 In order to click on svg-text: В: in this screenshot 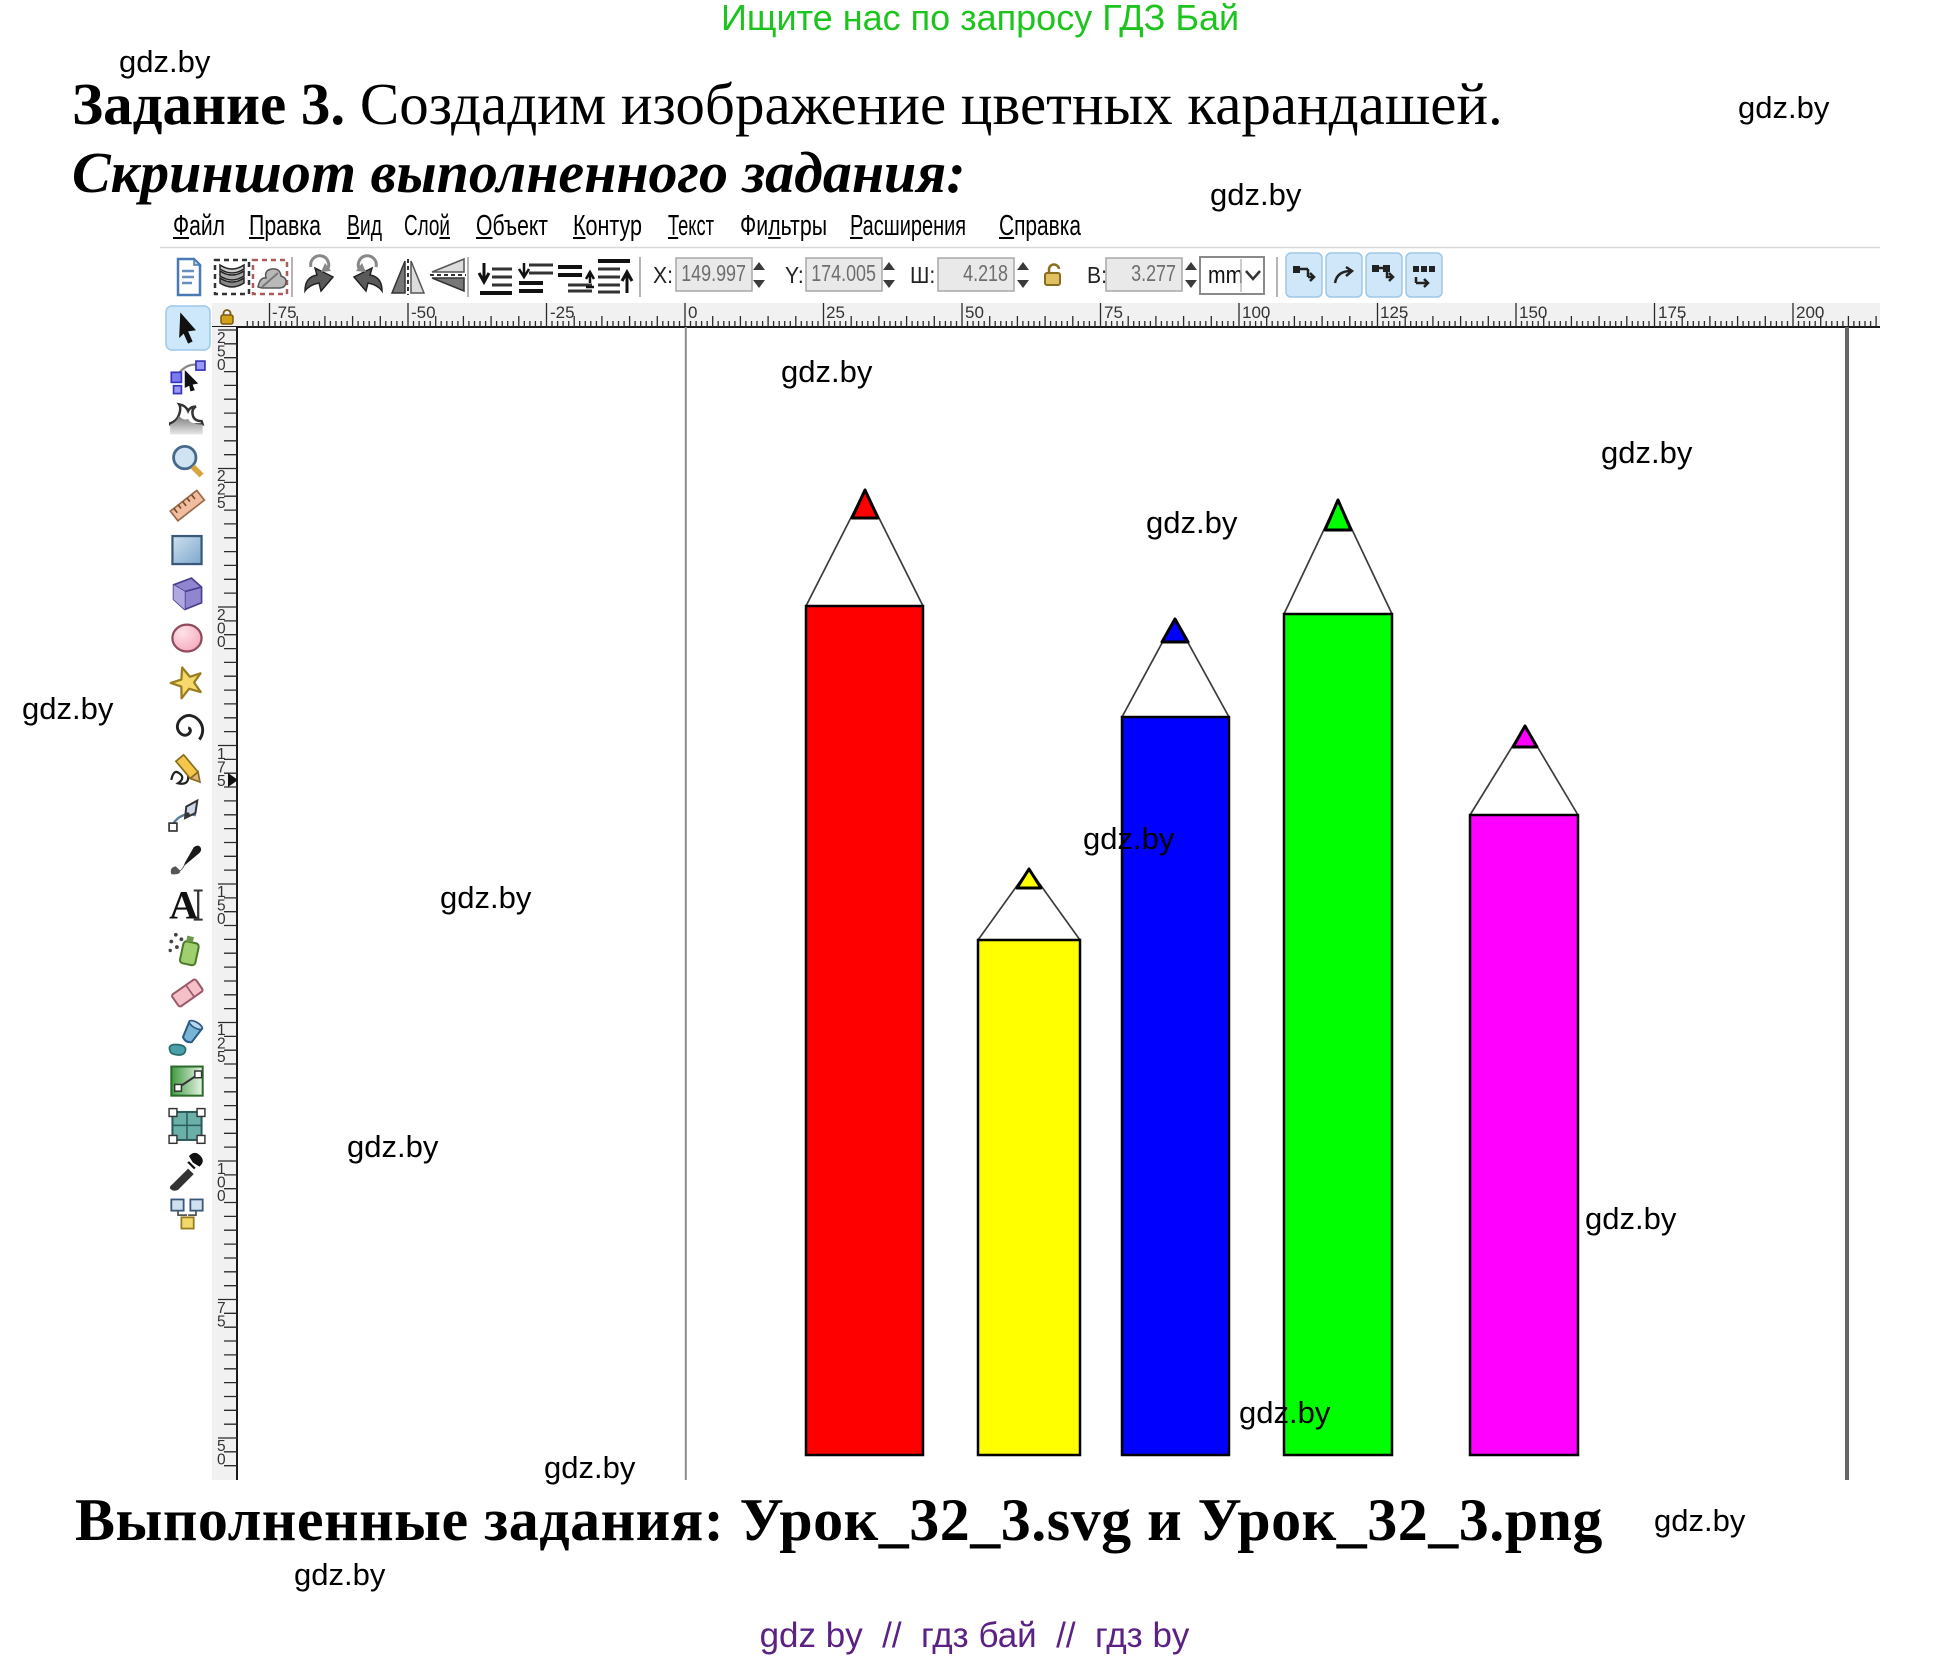, I will do `click(1097, 275)`.